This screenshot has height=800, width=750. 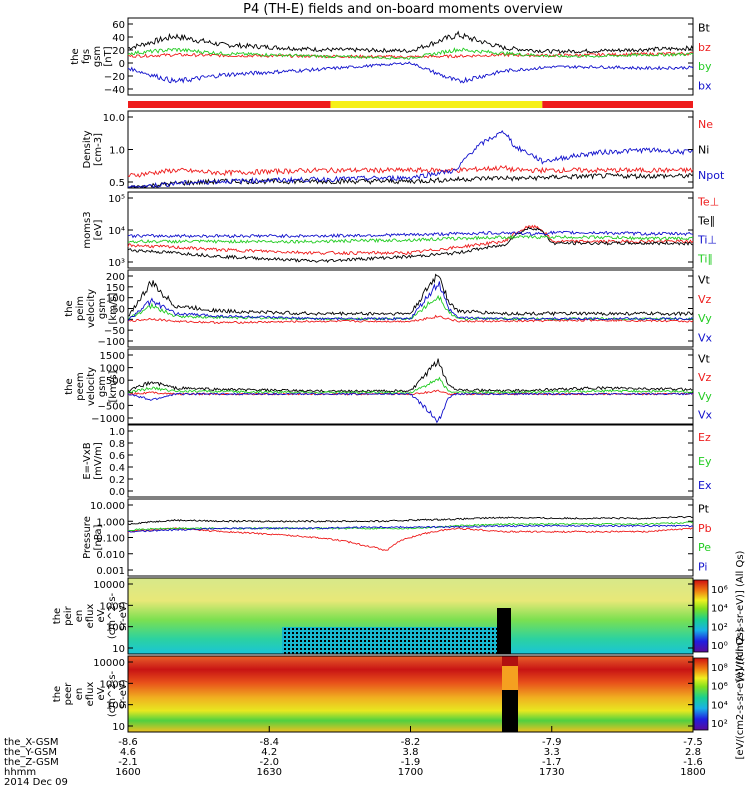 I want to click on y-tick-label: 10⁴, so click(x=116, y=231).